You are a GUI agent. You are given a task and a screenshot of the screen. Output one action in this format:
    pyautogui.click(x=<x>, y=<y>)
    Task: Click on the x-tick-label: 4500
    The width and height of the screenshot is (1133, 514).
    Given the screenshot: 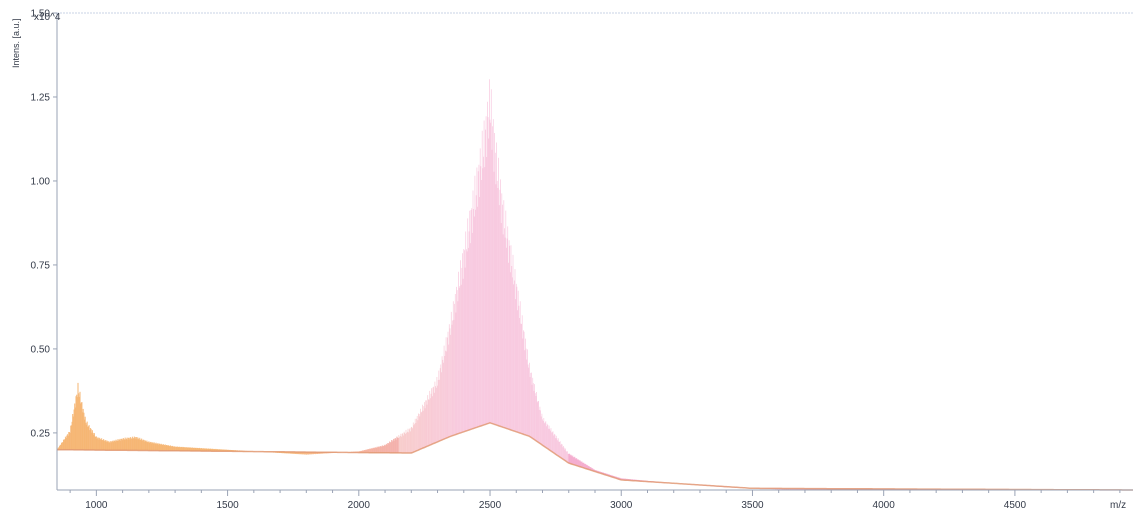 What is the action you would take?
    pyautogui.click(x=1015, y=505)
    